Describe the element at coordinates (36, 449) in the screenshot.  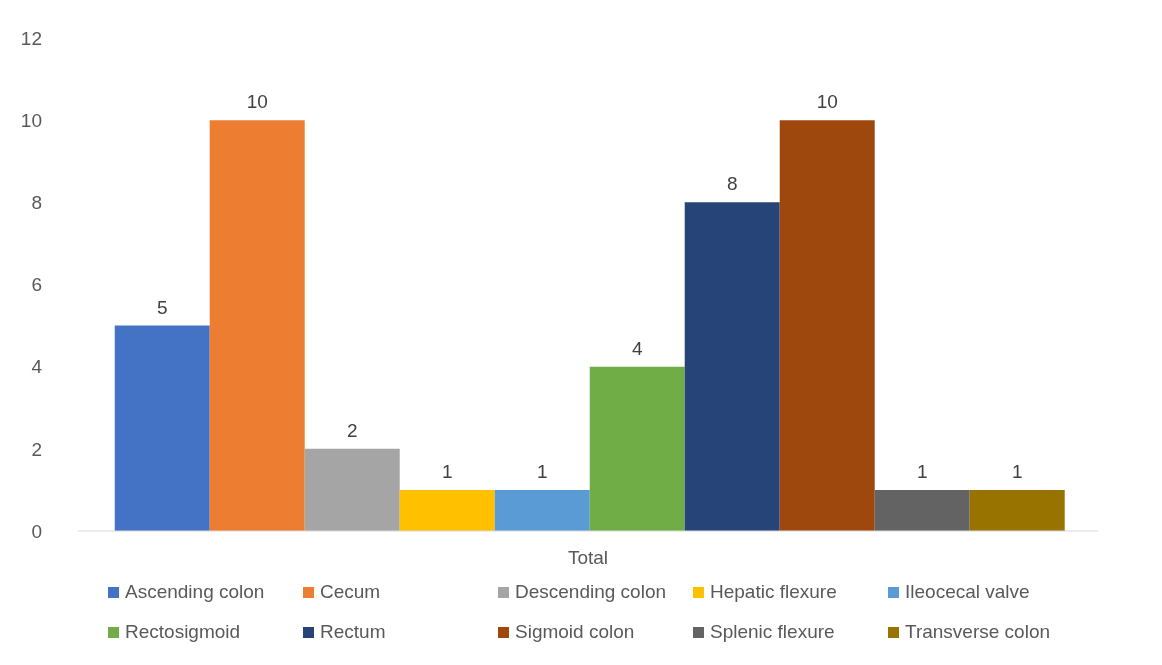
I see `y-tick-label: 2` at that location.